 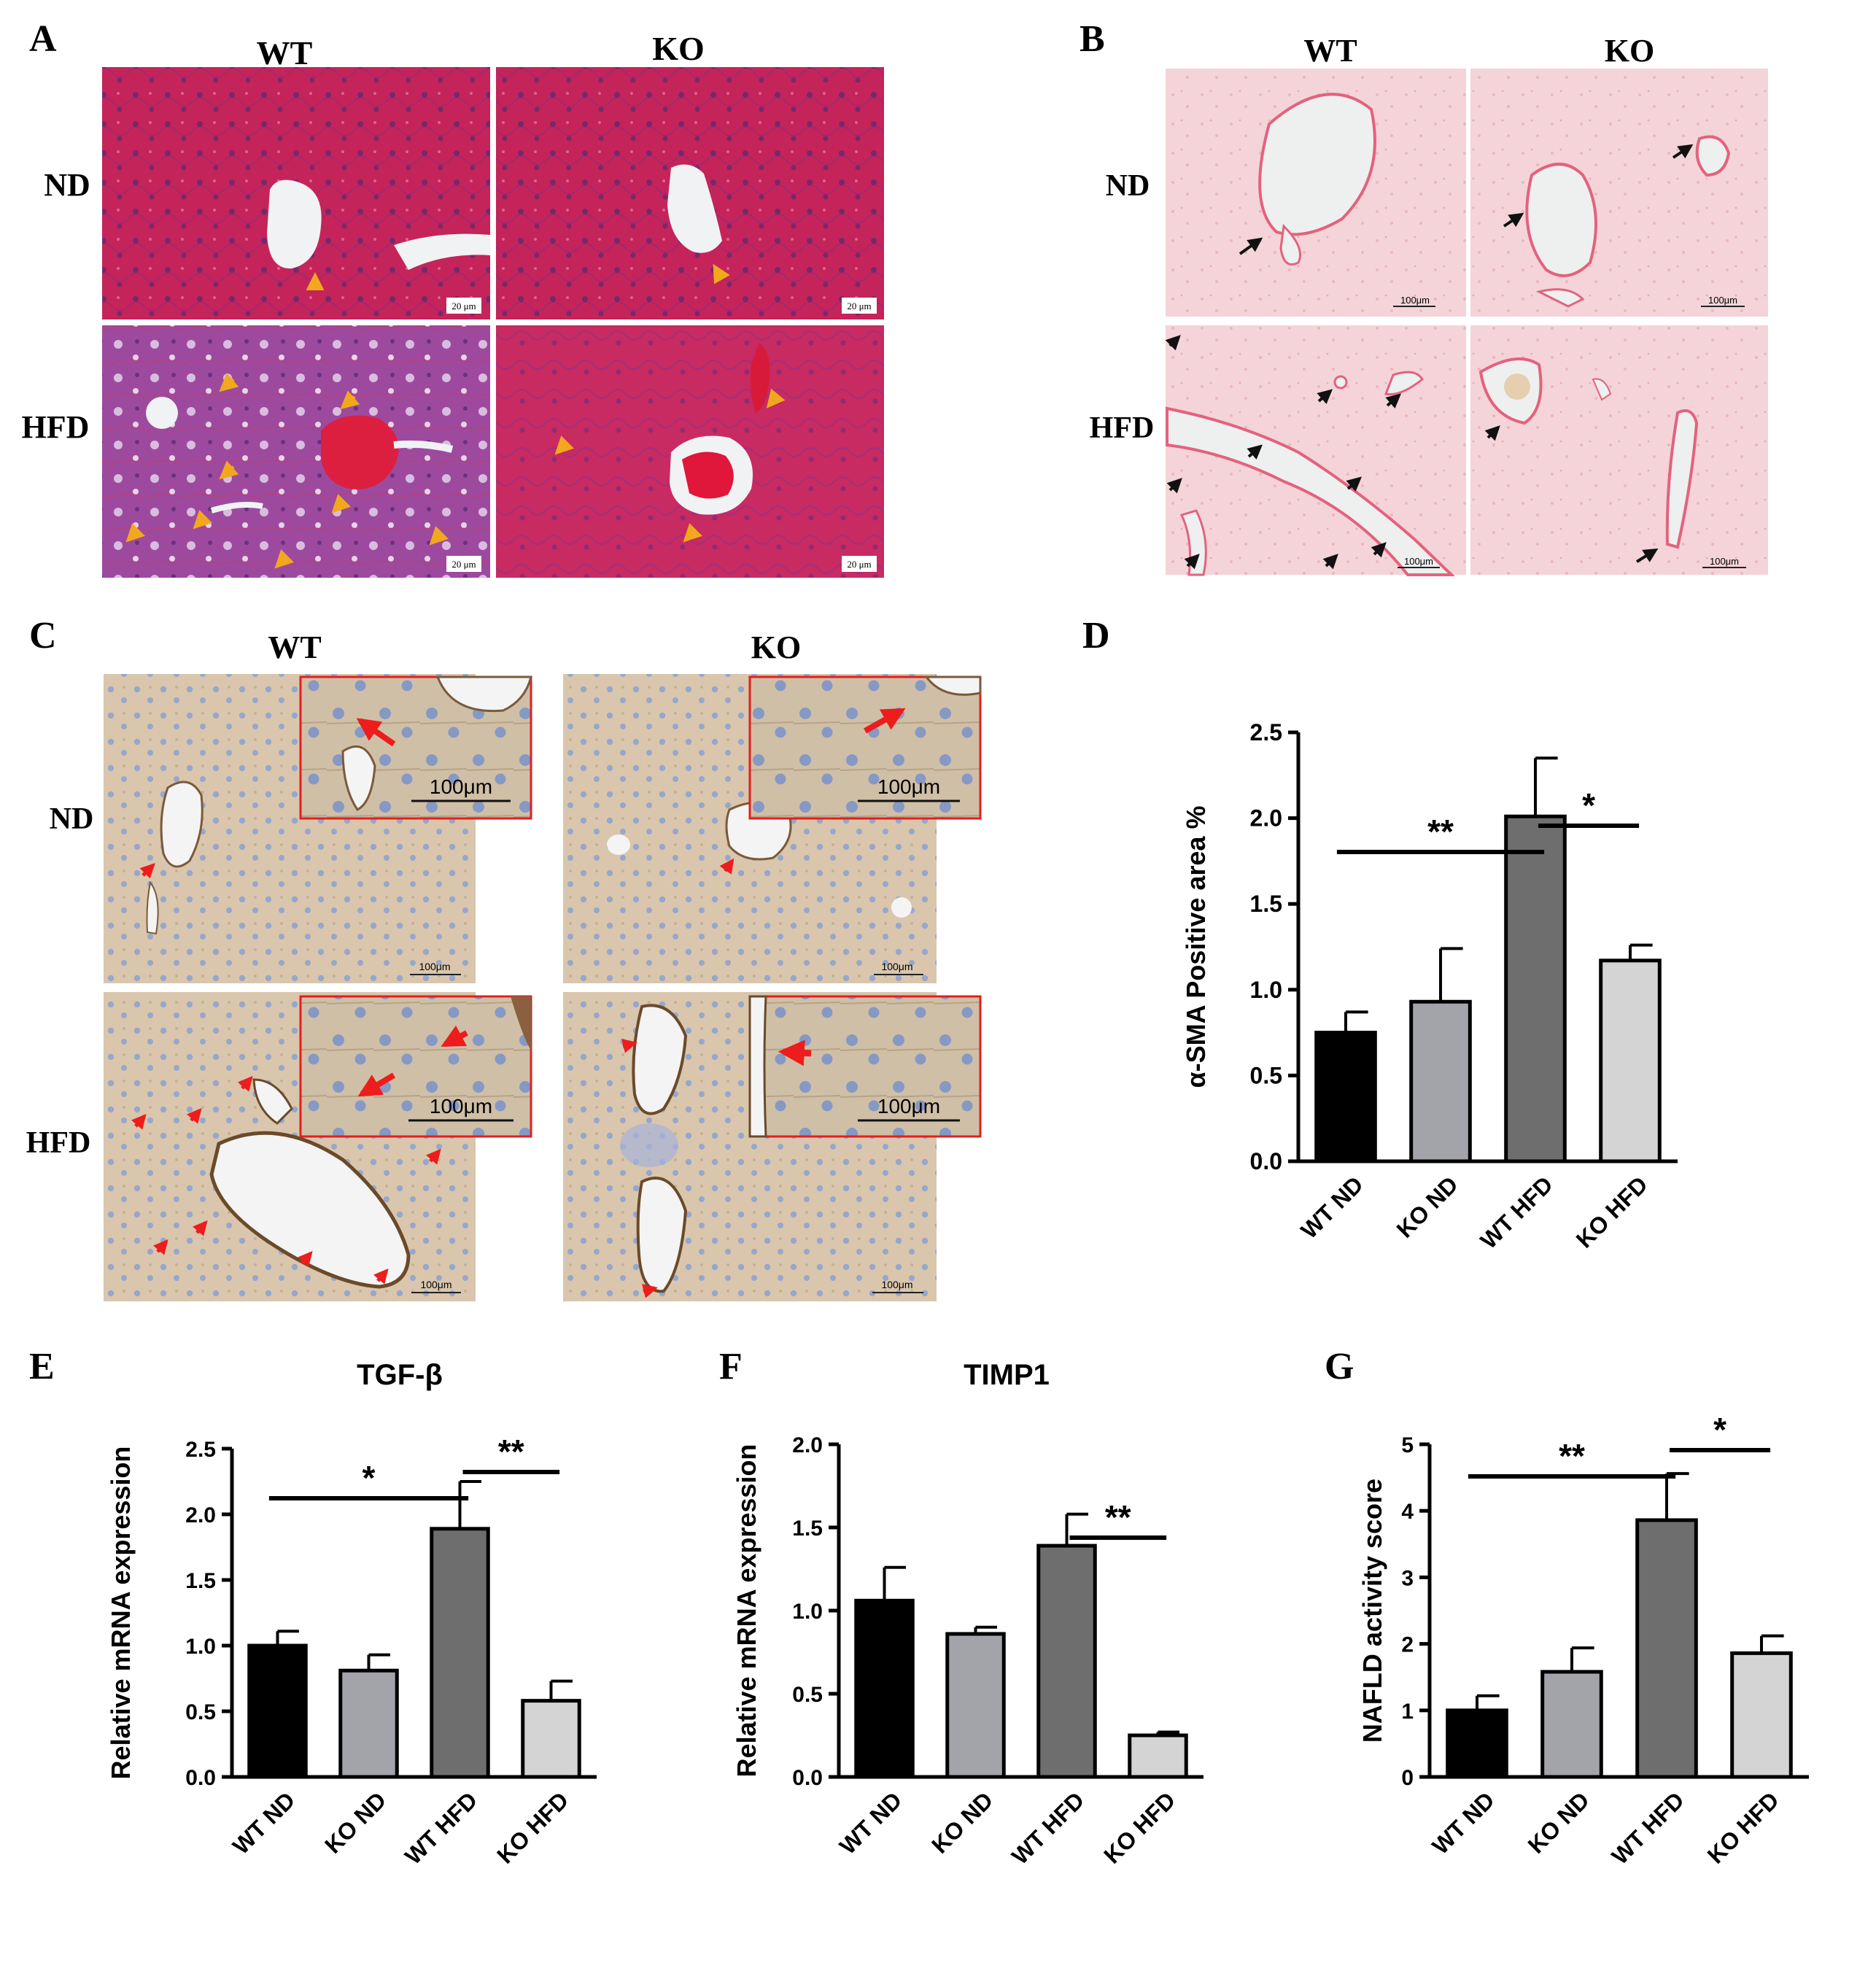 What do you see at coordinates (58, 1143) in the screenshot?
I see `panel-c-row-hfd: HFD` at bounding box center [58, 1143].